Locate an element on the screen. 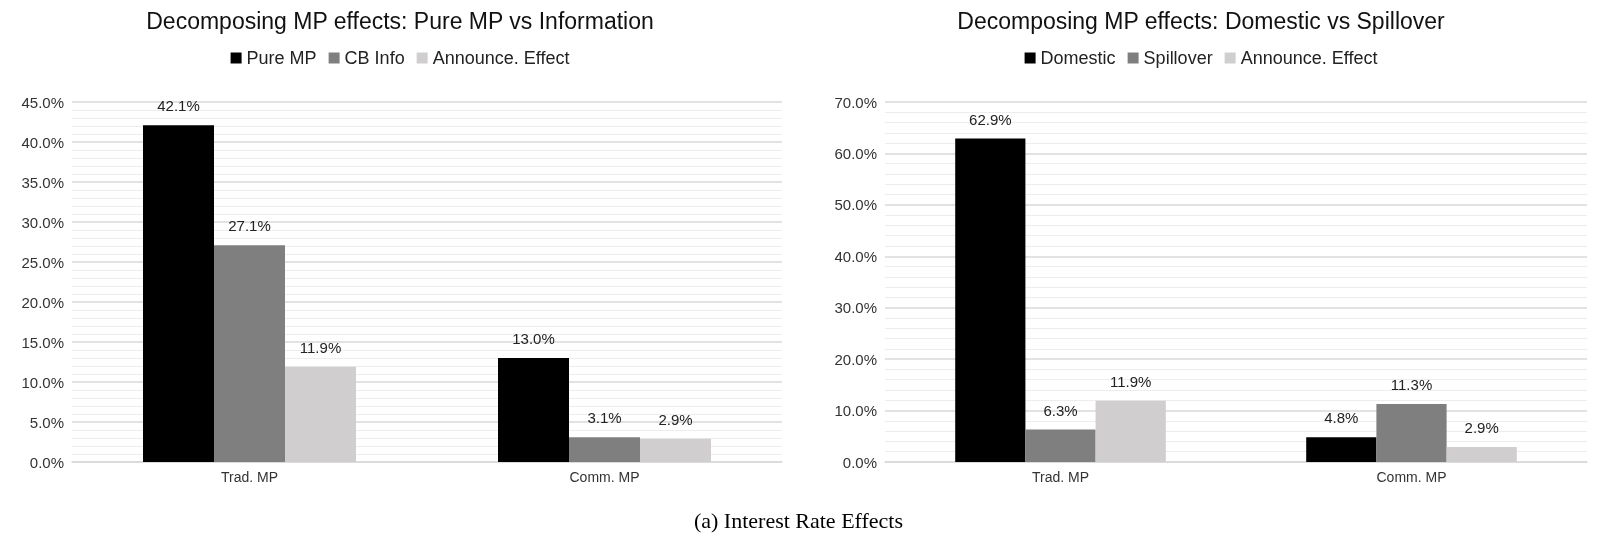 The height and width of the screenshot is (552, 1597). legend-label: Pure MP is located at coordinates (281, 58).